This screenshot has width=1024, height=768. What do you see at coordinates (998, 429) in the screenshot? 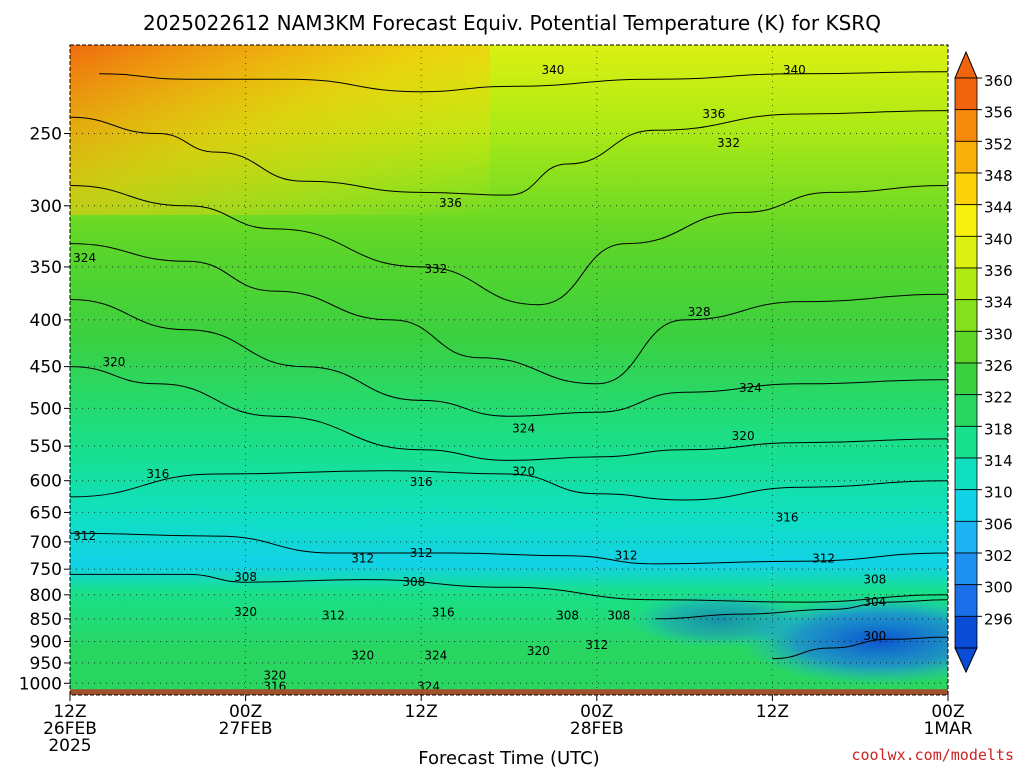
I see `colorbar-label: 318` at bounding box center [998, 429].